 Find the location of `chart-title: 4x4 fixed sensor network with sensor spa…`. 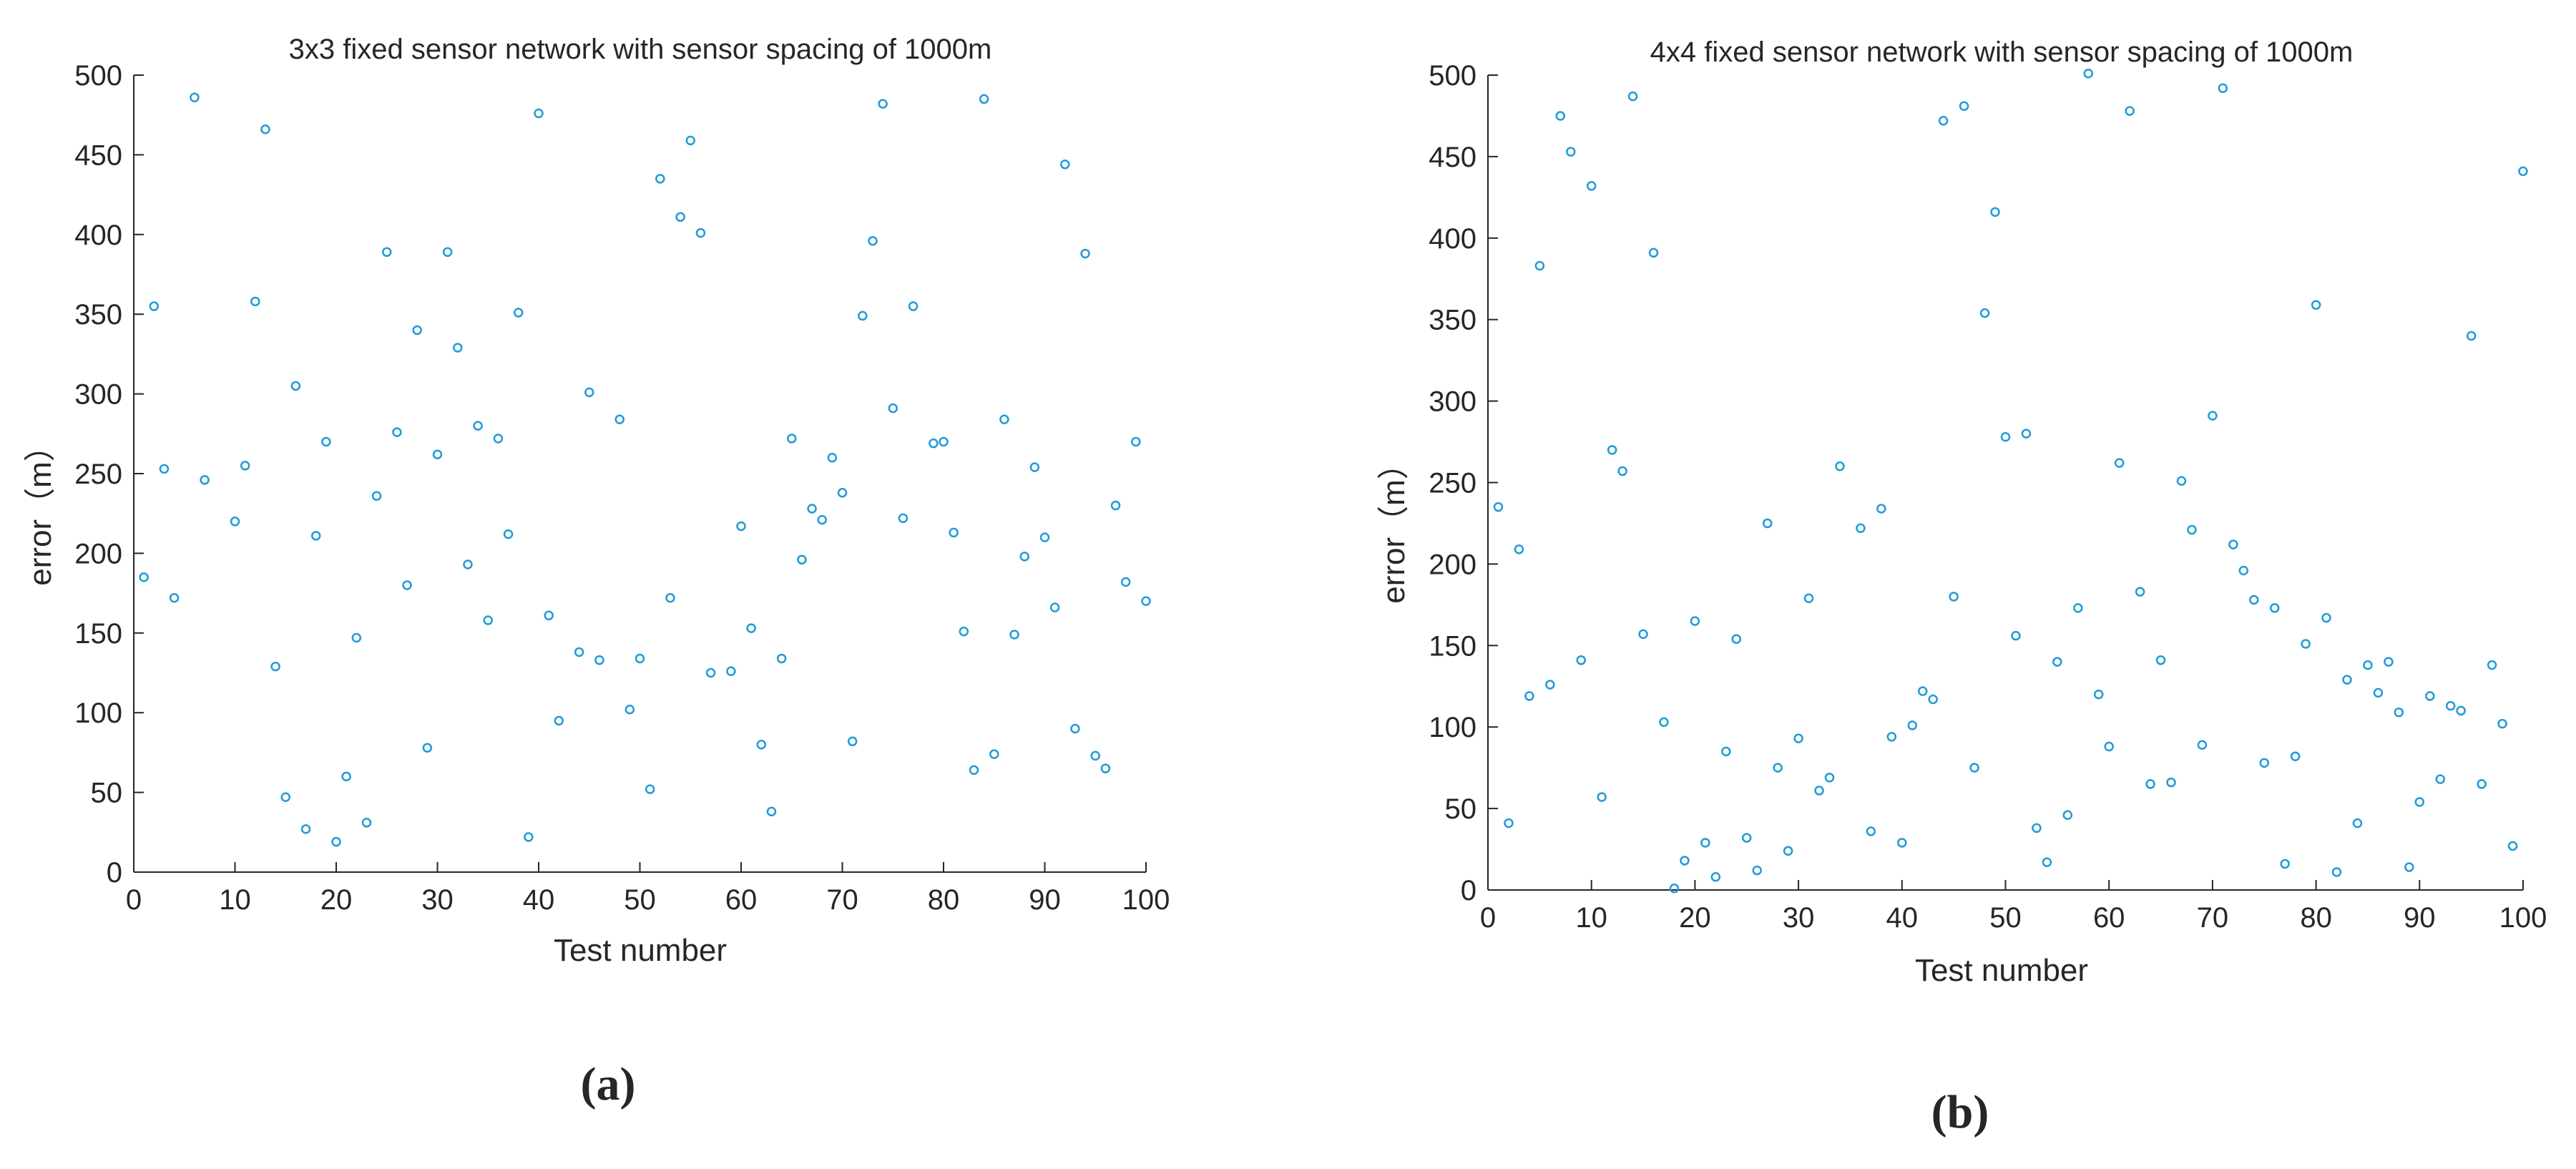

chart-title: 4x4 fixed sensor network with sensor spa… is located at coordinates (2002, 52).